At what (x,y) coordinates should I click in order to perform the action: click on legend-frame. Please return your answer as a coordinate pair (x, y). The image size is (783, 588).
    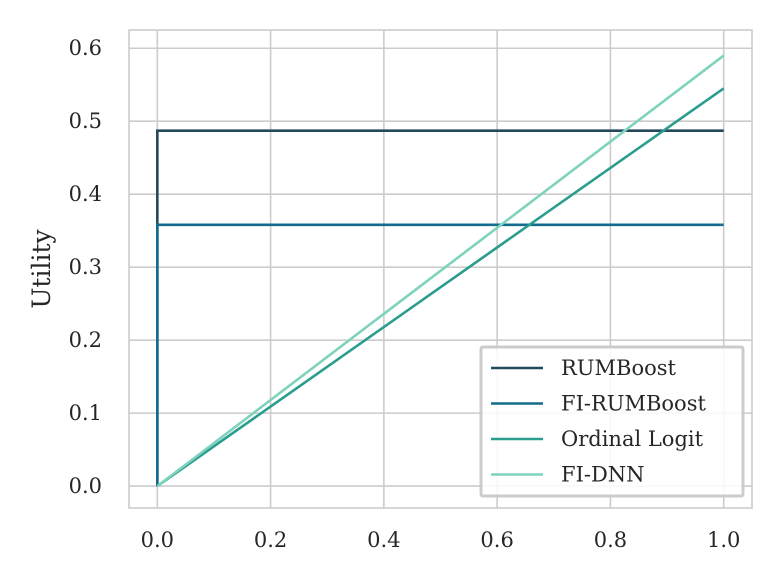
    Looking at the image, I should click on (612, 421).